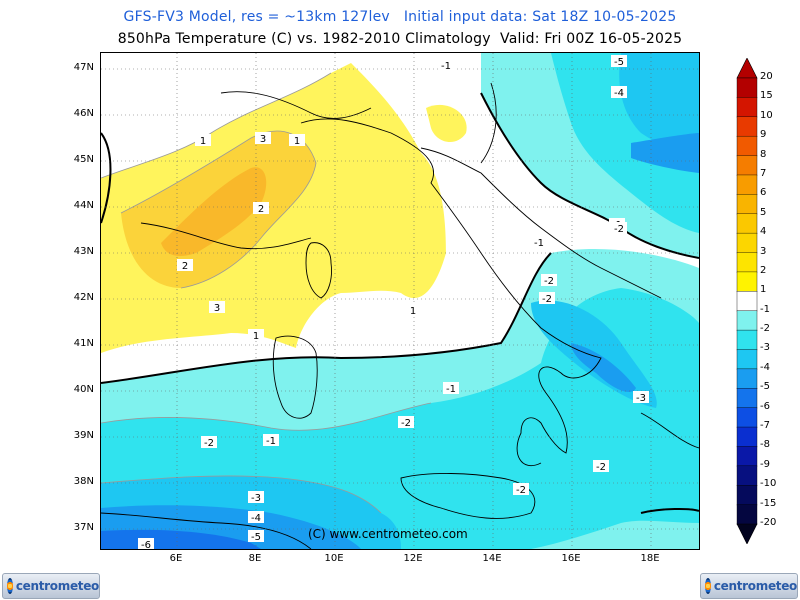 This screenshot has height=600, width=800. Describe the element at coordinates (765, 387) in the screenshot. I see `colorbar-label: -5` at that location.